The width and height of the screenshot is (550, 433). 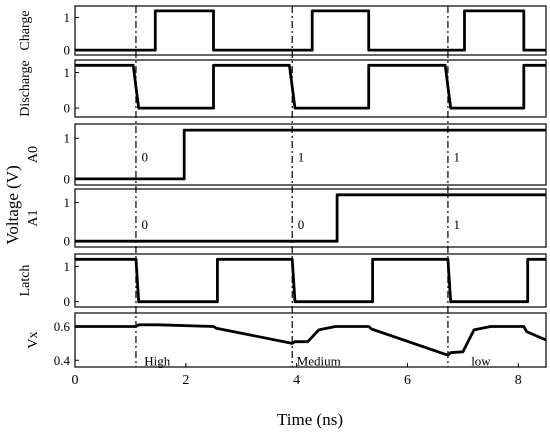 I want to click on annotation-label: High, so click(x=157, y=360).